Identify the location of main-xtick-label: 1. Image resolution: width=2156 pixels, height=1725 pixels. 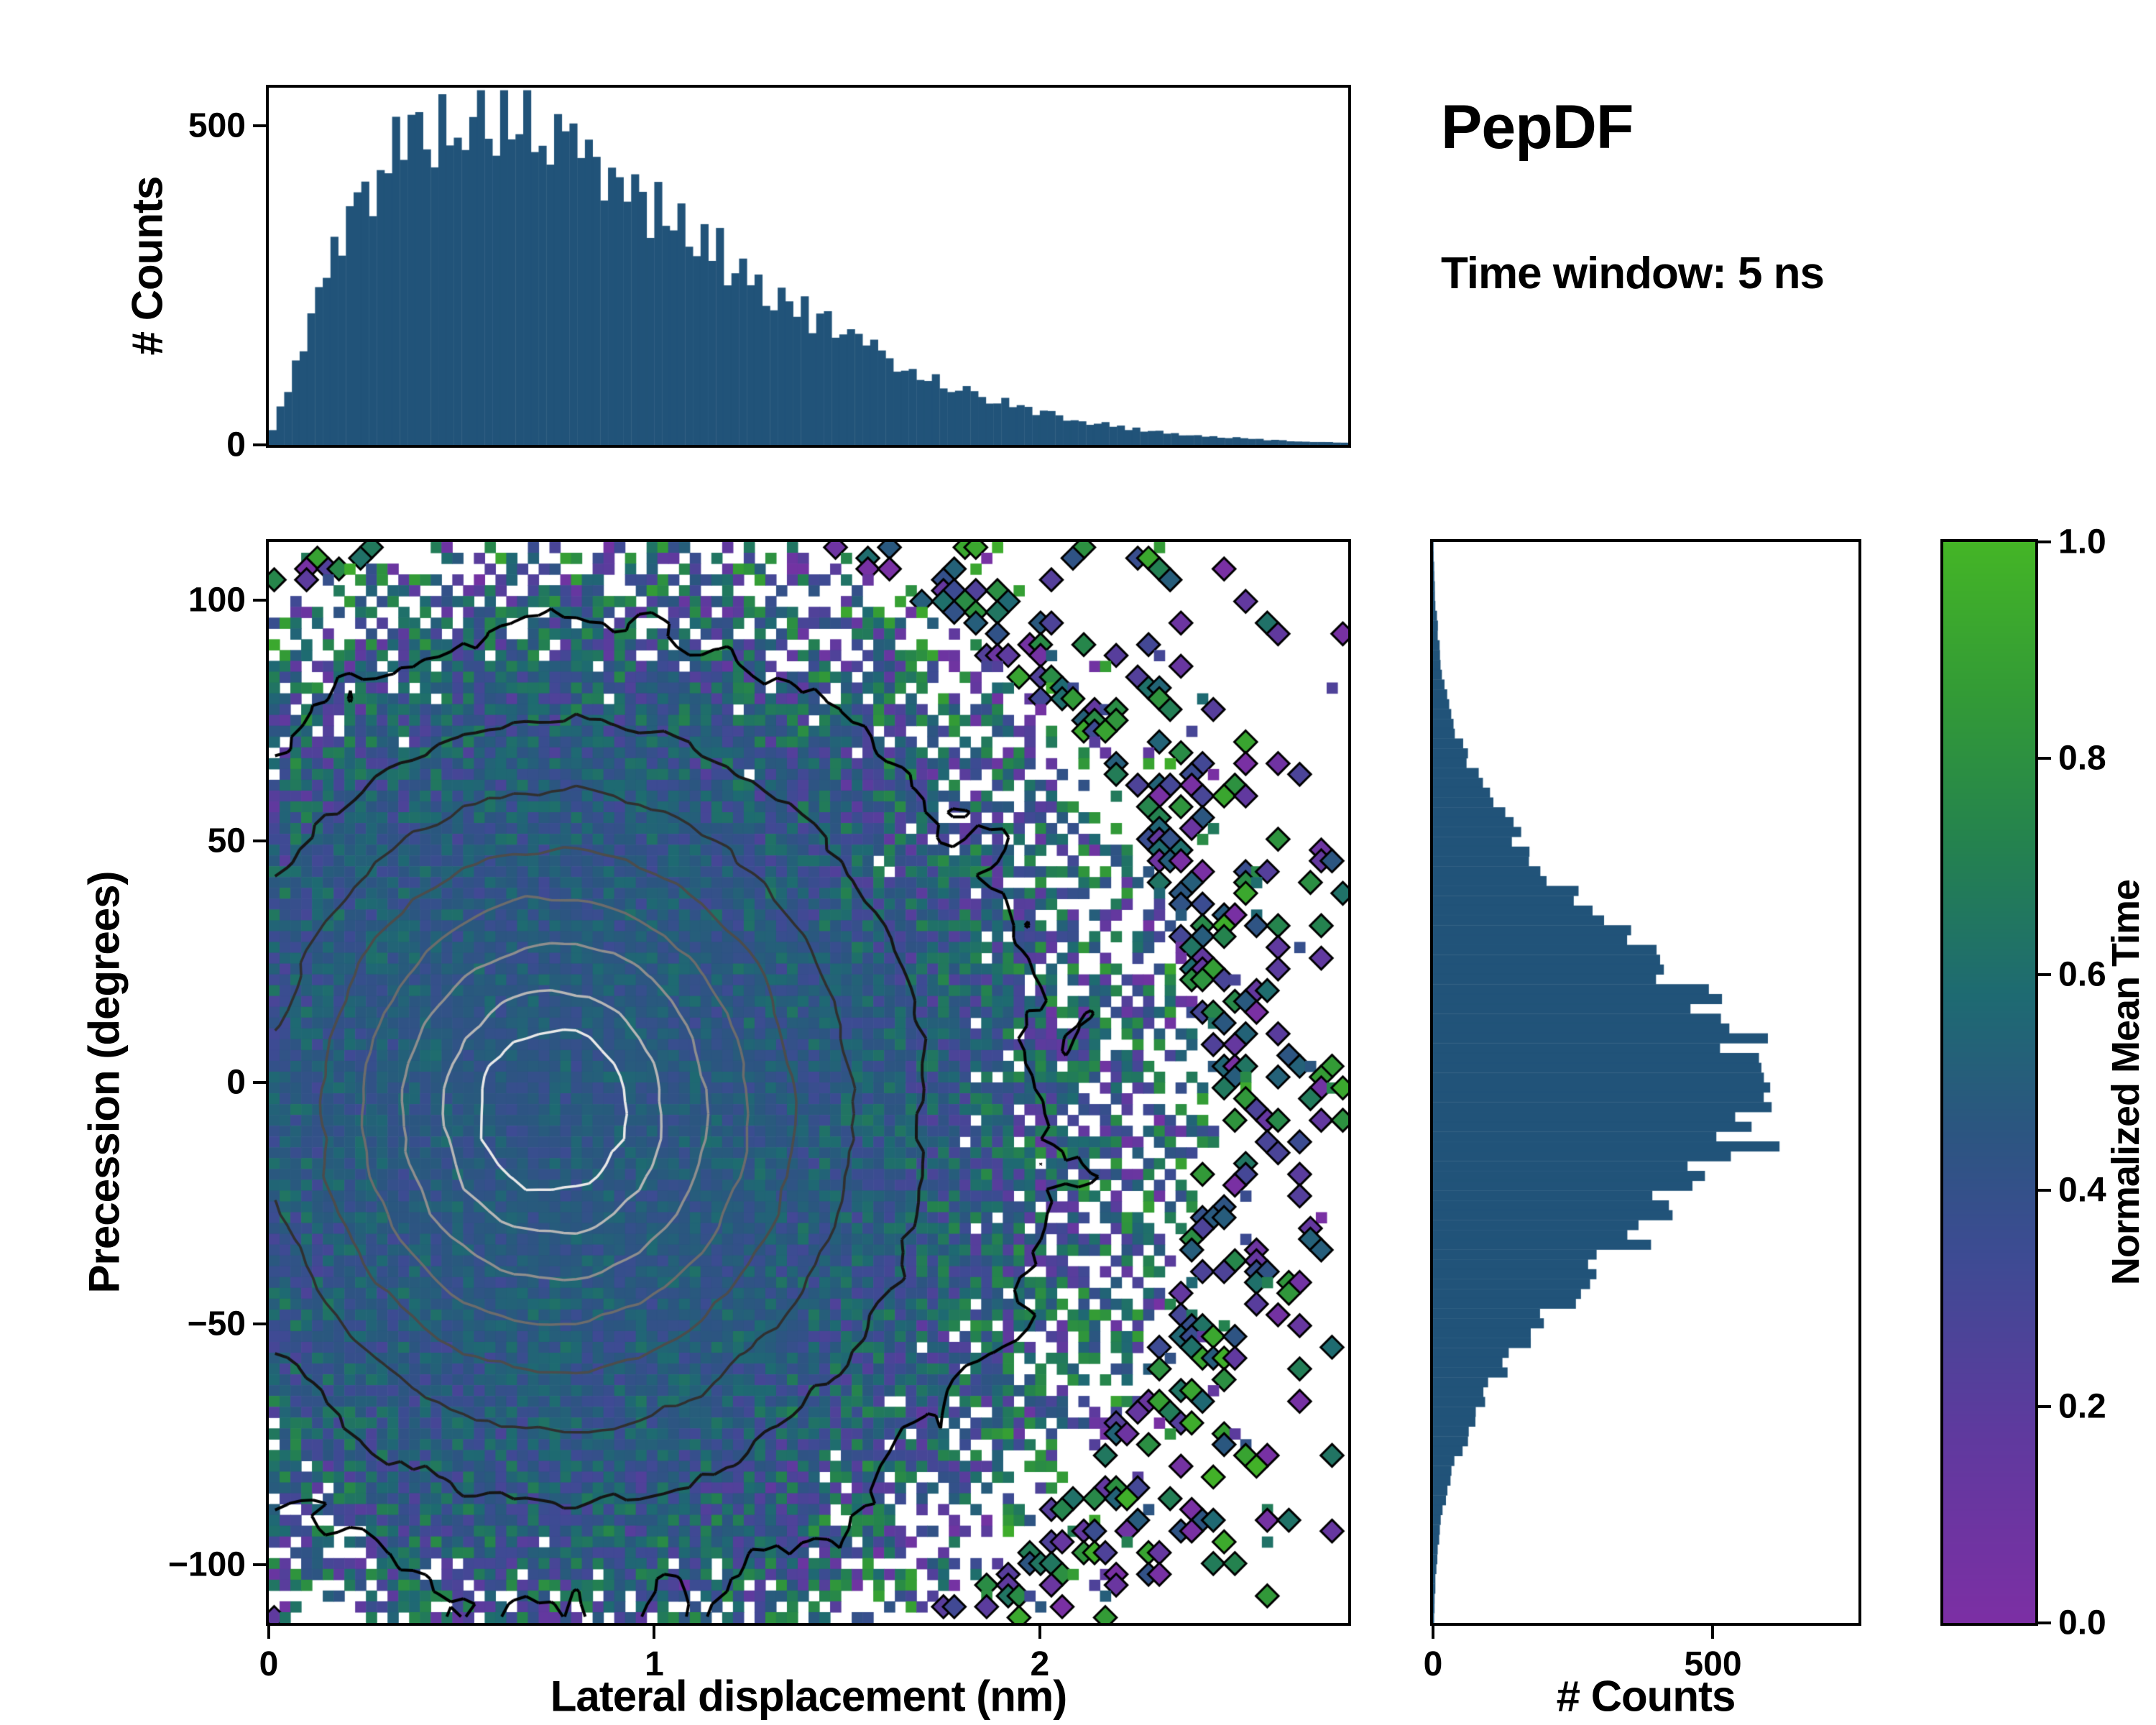
(654, 1664).